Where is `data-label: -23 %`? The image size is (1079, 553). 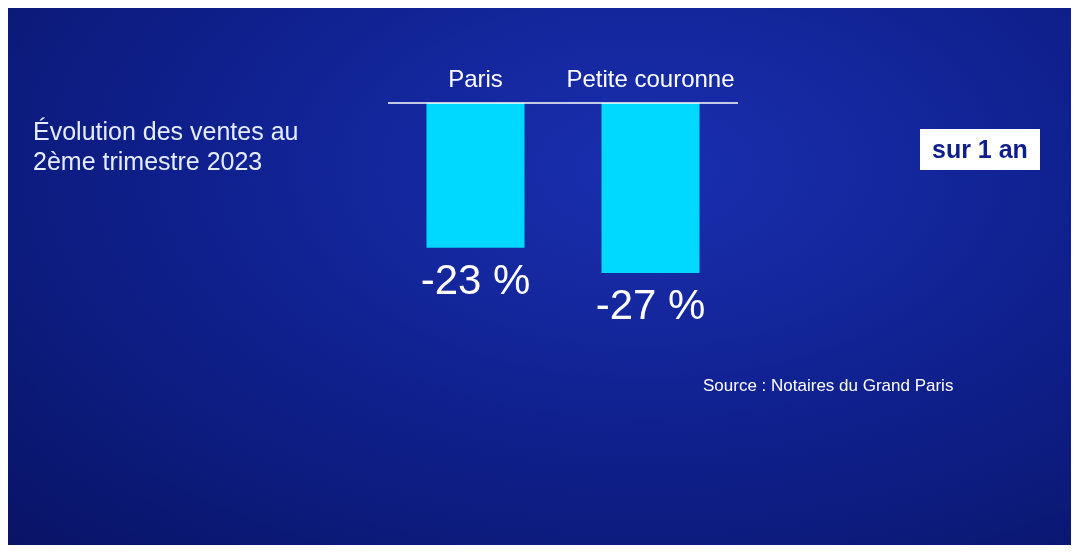 data-label: -23 % is located at coordinates (475, 279).